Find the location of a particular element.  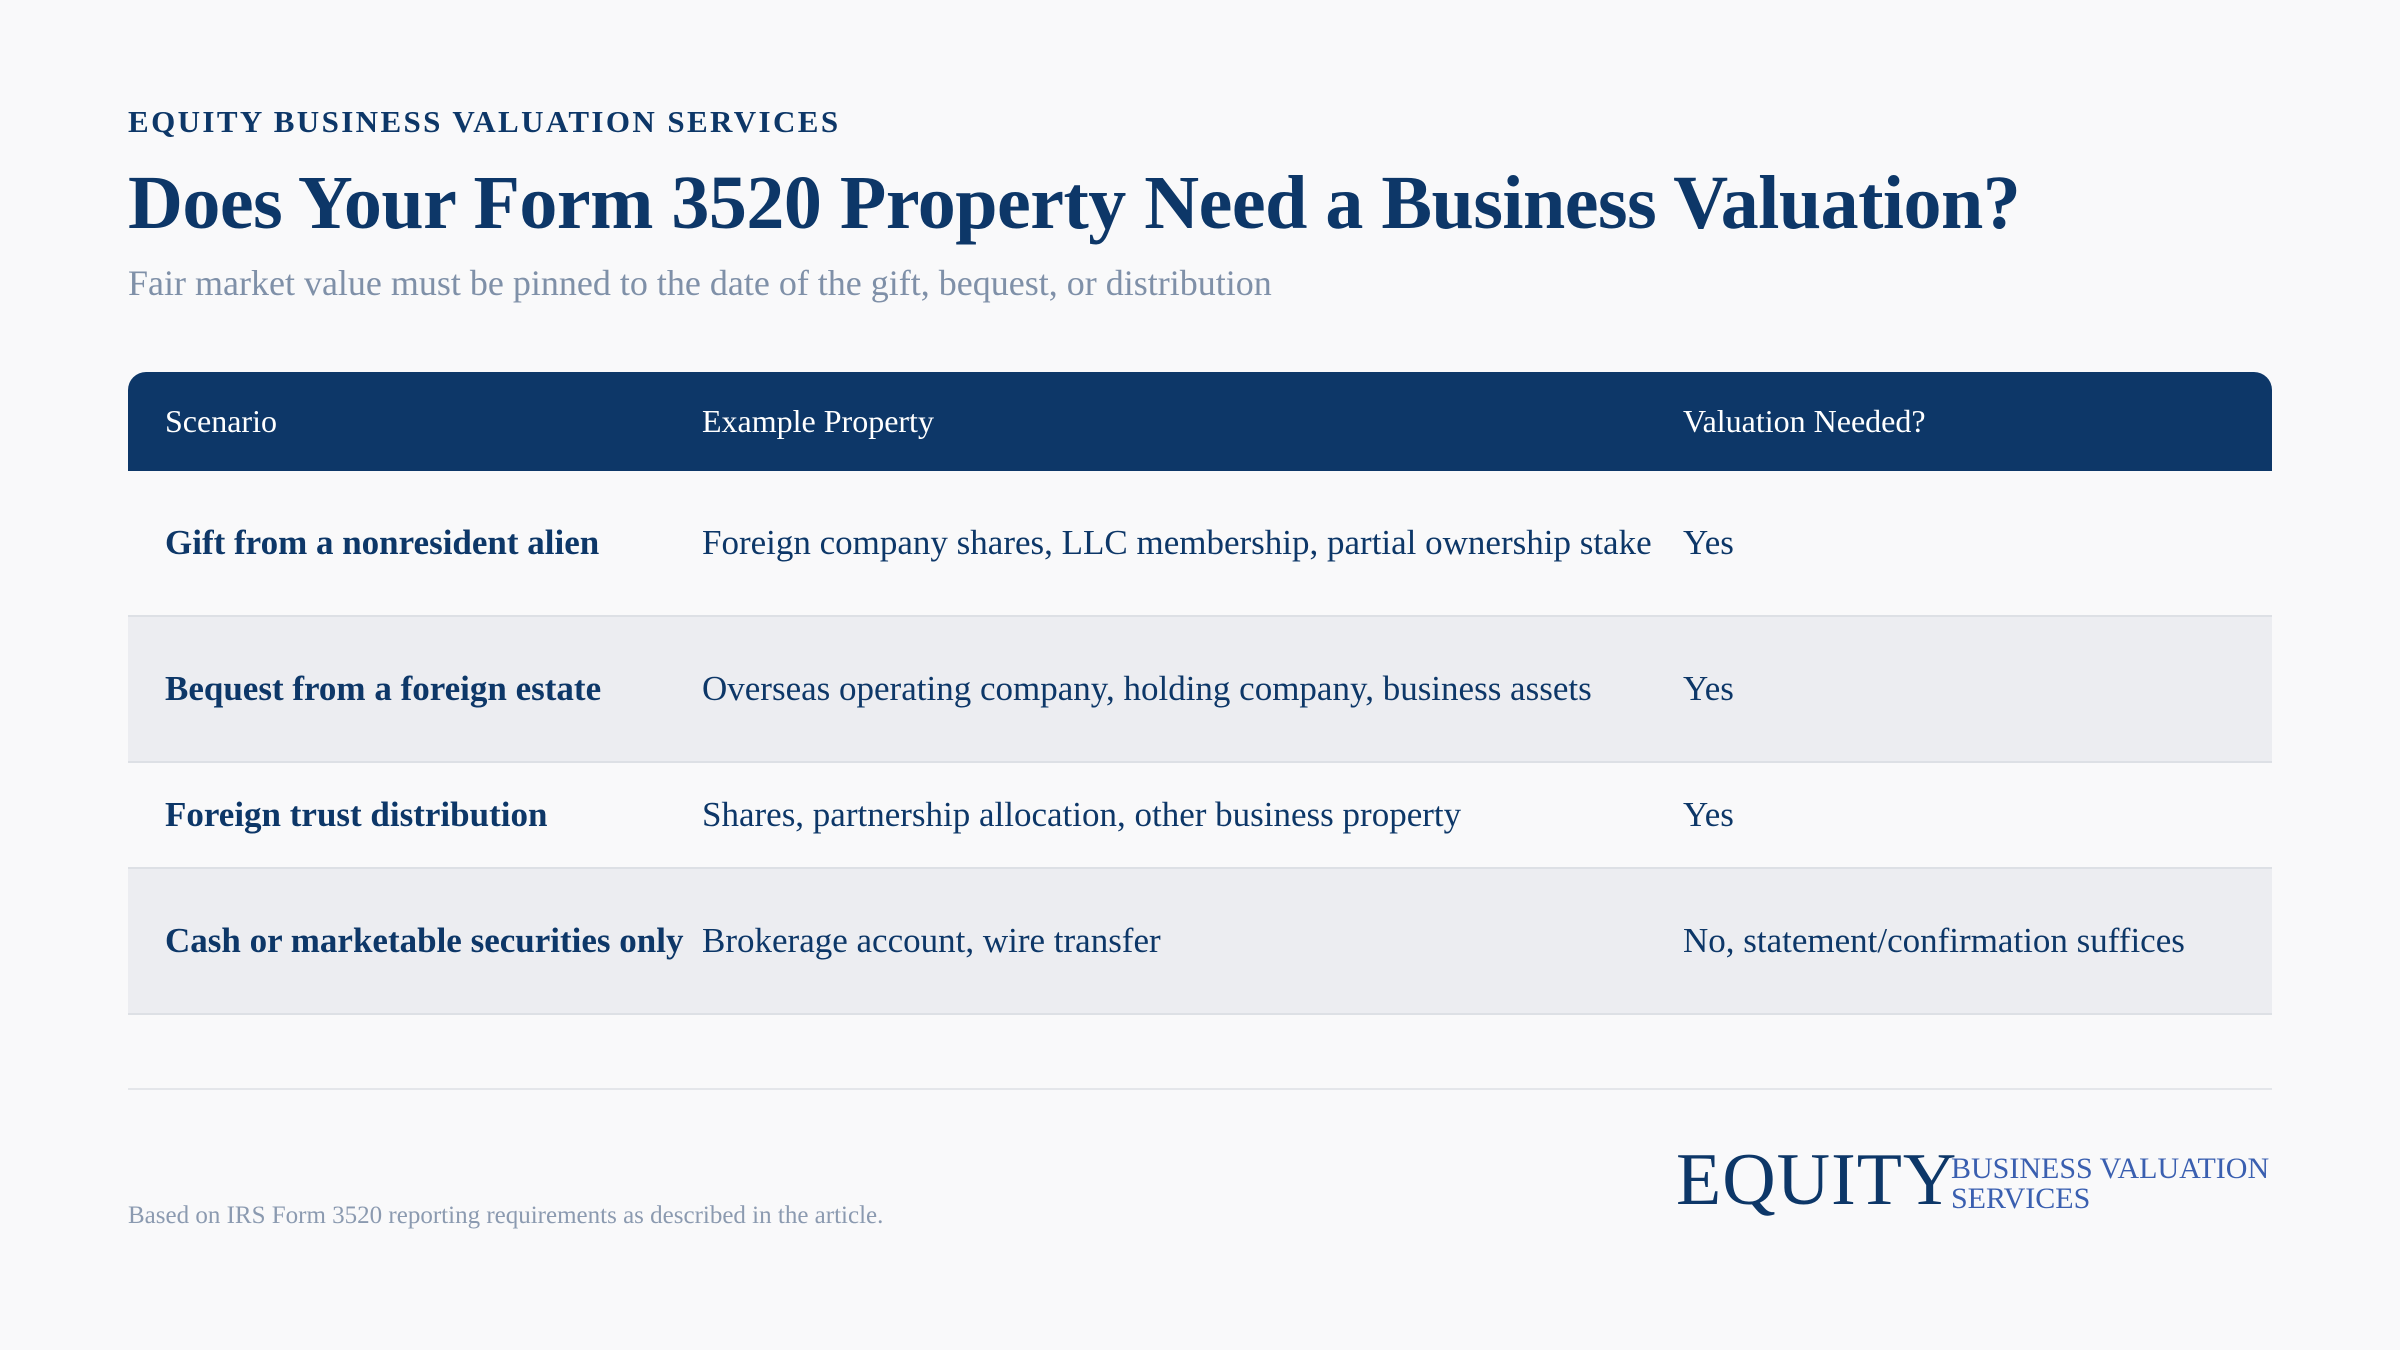

valuation-needed-cell: No, statement/confirmation suffices is located at coordinates (1934, 940).